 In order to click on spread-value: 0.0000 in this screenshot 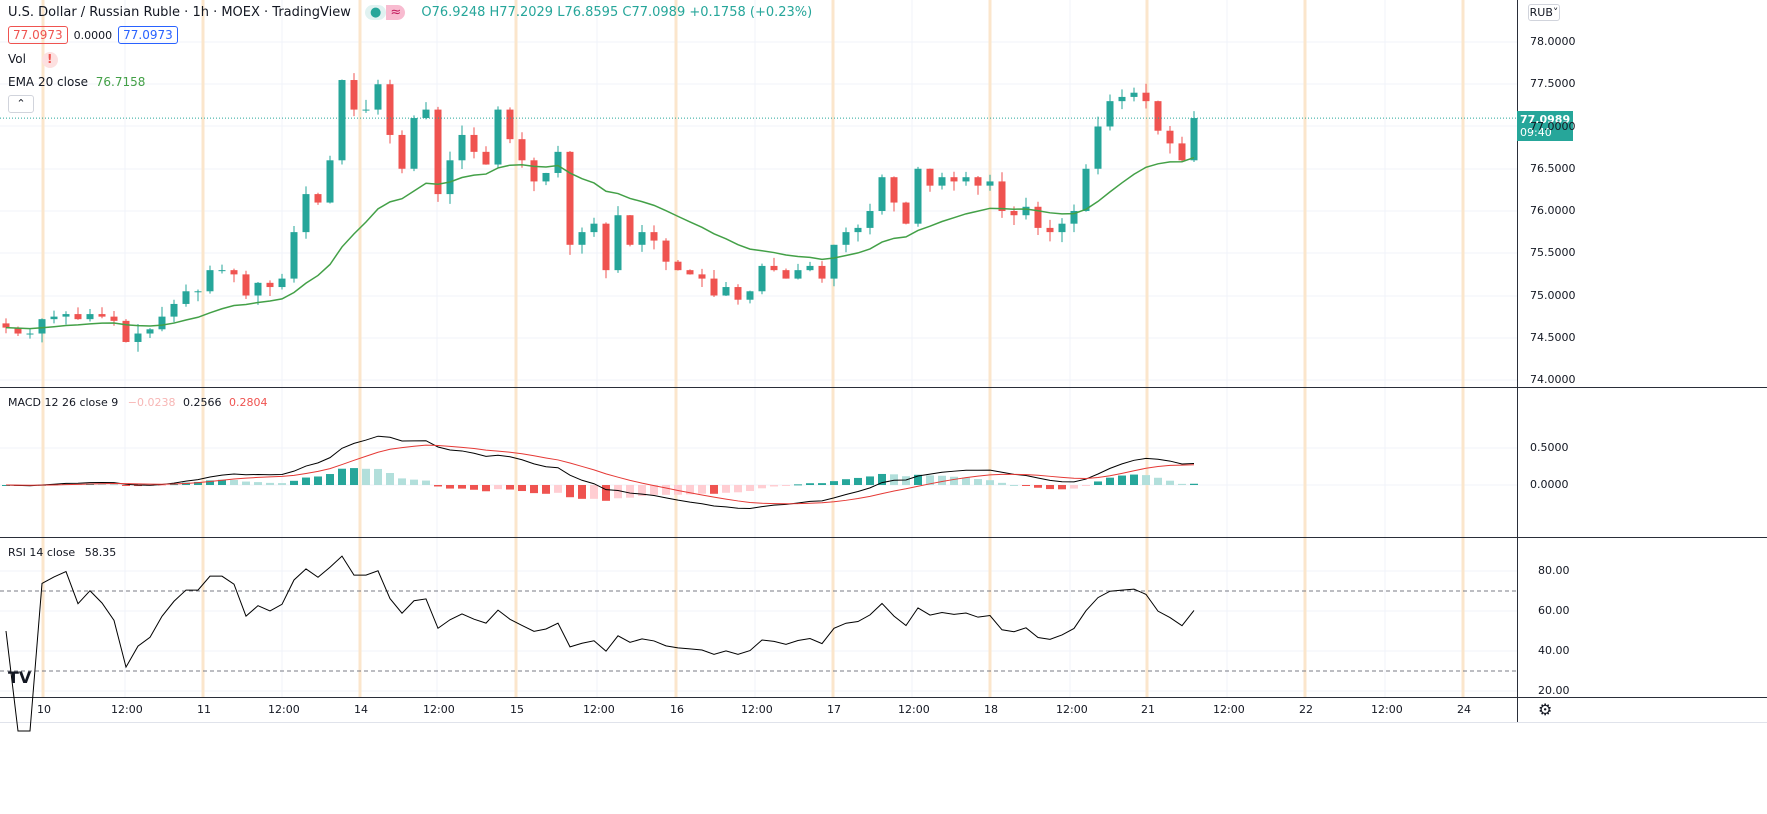, I will do `click(93, 35)`.